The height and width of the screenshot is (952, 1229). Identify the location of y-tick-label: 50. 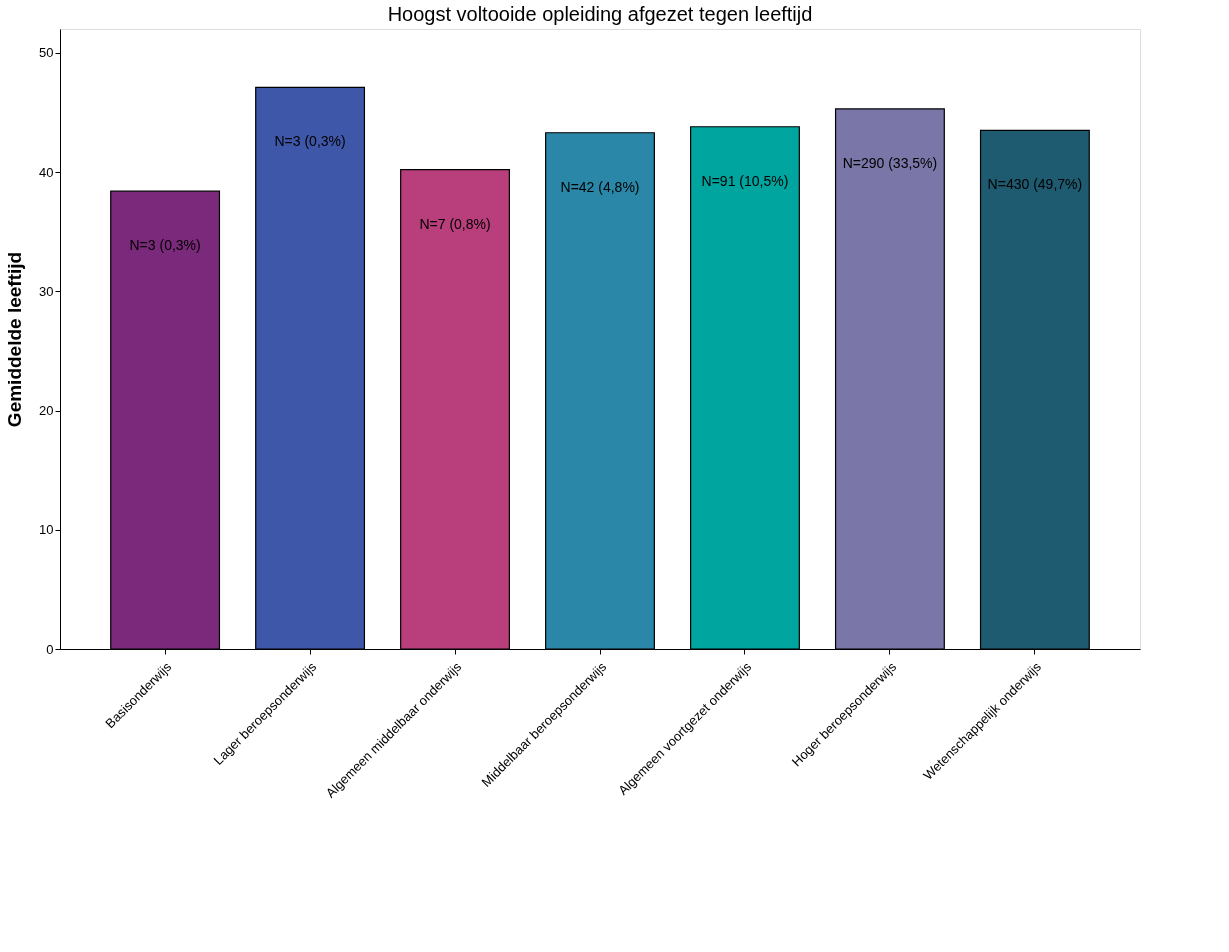
(46, 53).